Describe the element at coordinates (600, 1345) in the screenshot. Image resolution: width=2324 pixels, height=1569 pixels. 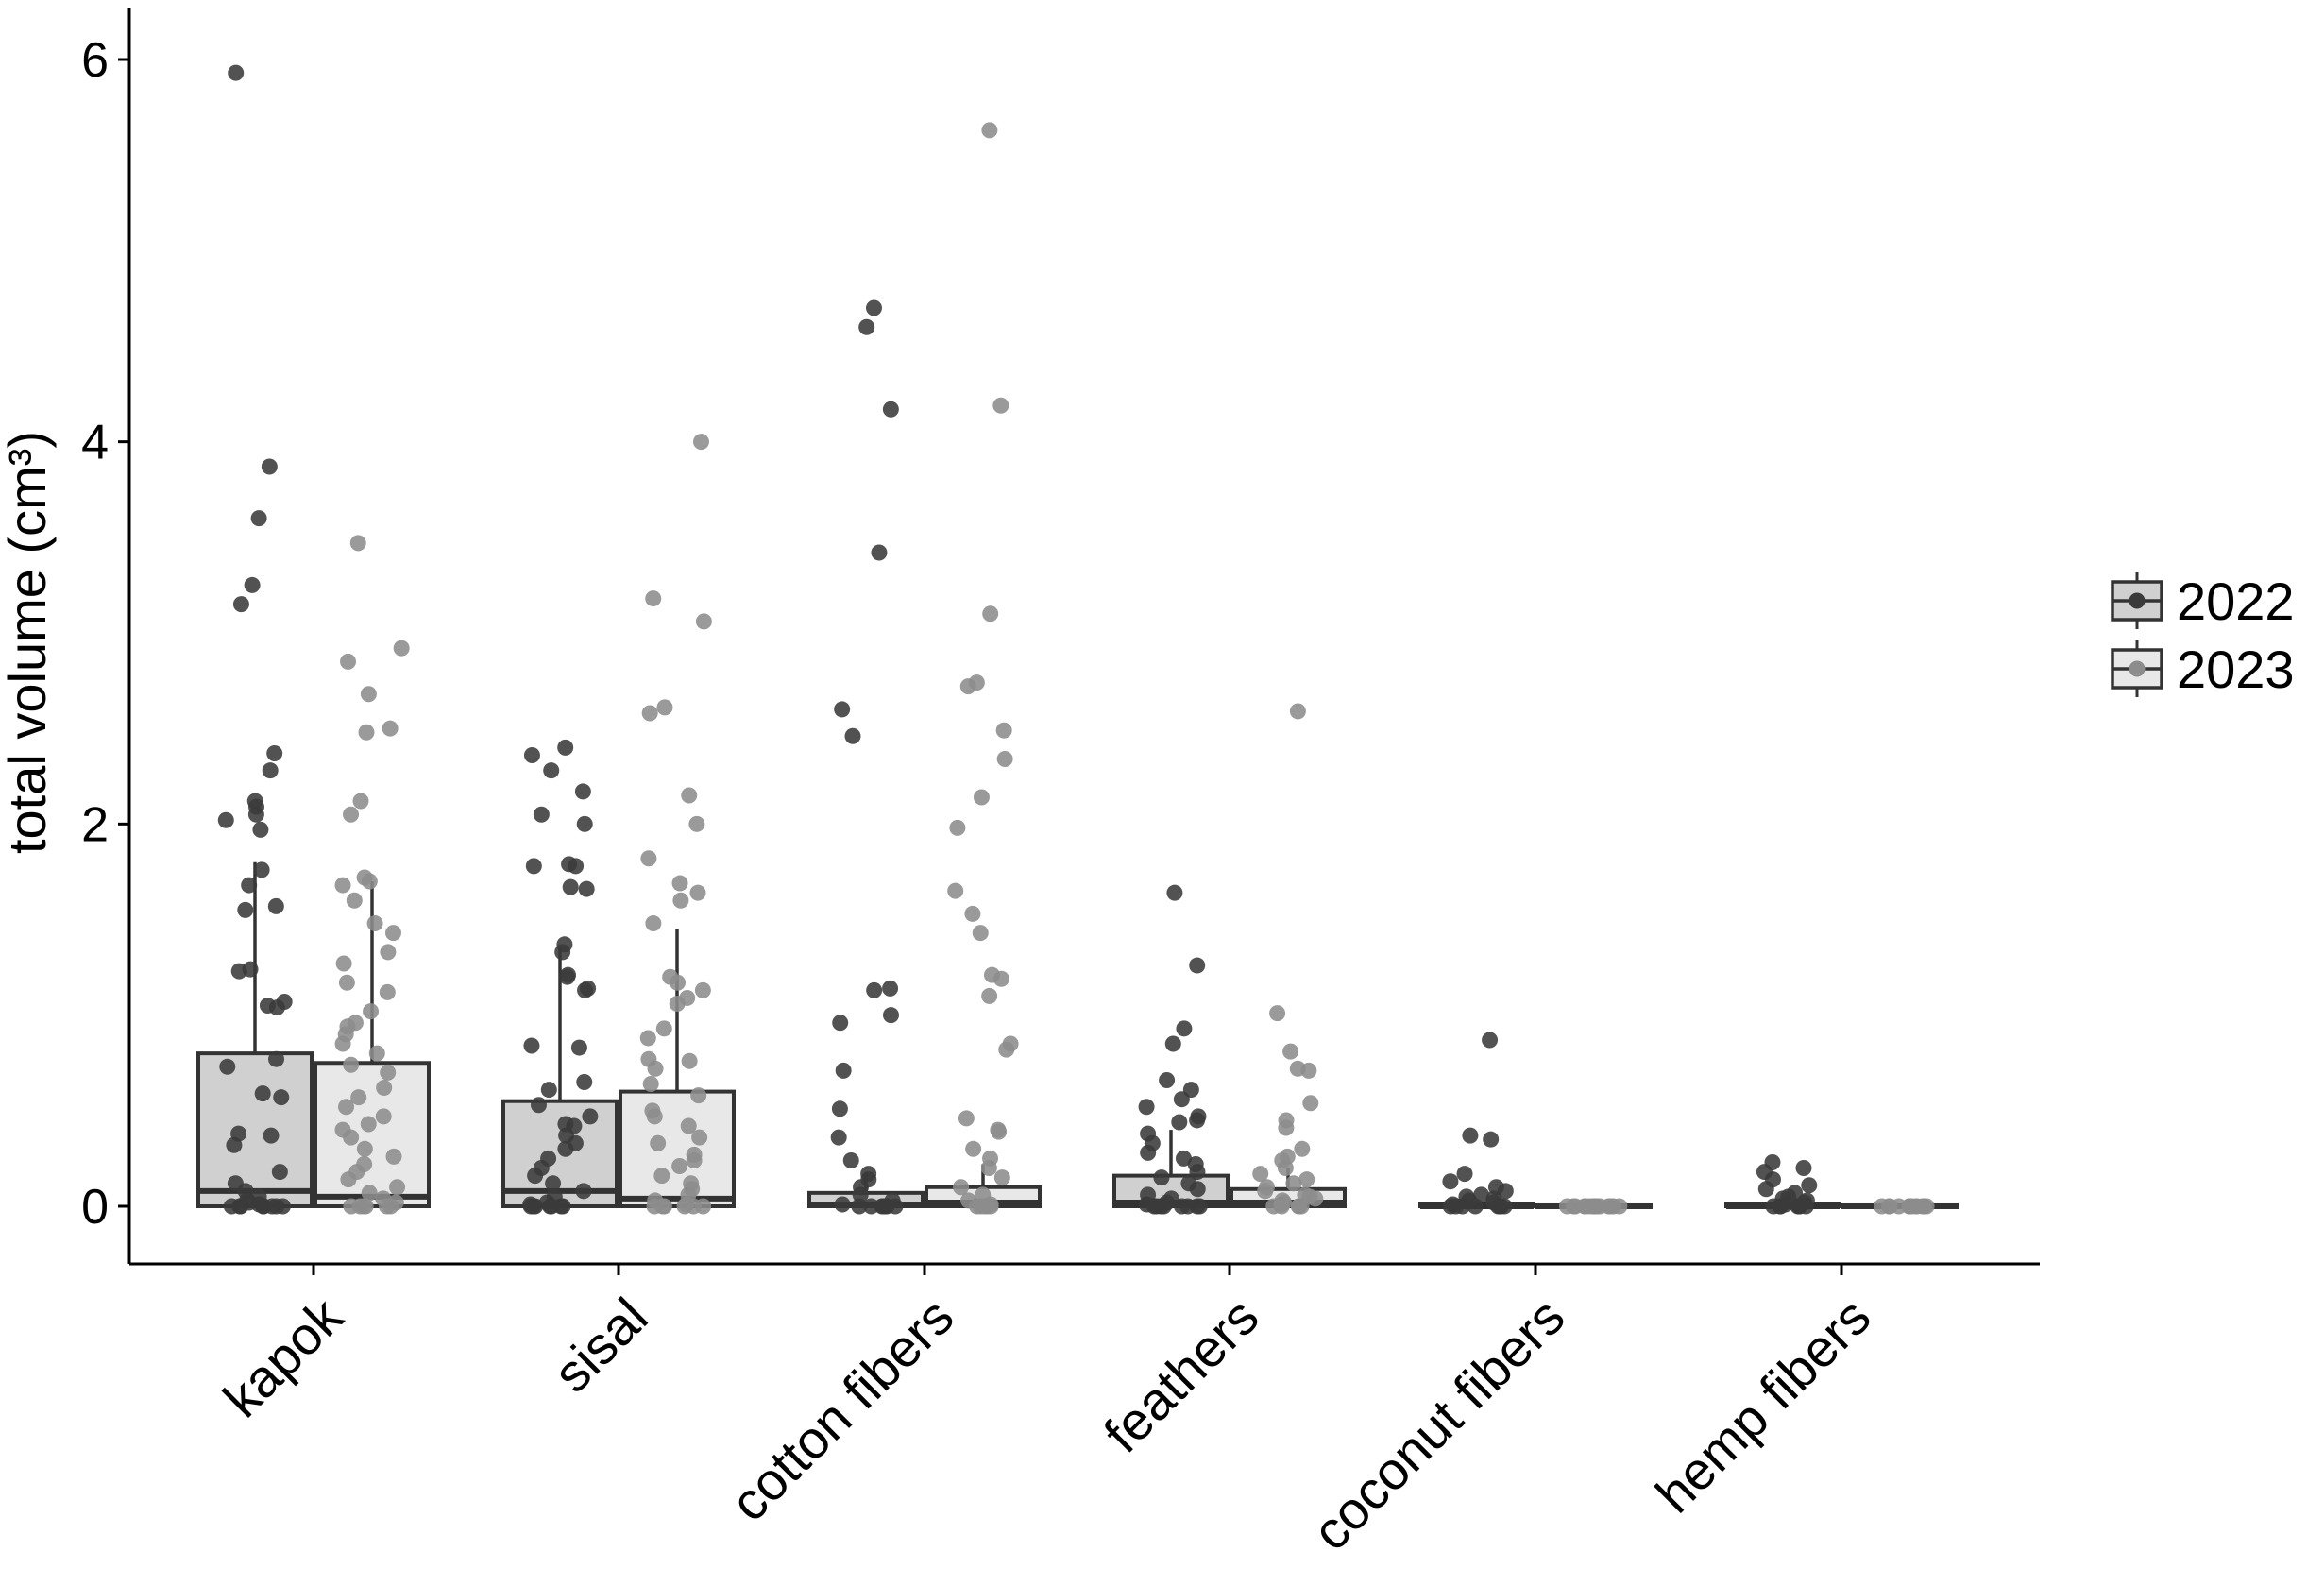
I see `x-tick-label: sisal` at that location.